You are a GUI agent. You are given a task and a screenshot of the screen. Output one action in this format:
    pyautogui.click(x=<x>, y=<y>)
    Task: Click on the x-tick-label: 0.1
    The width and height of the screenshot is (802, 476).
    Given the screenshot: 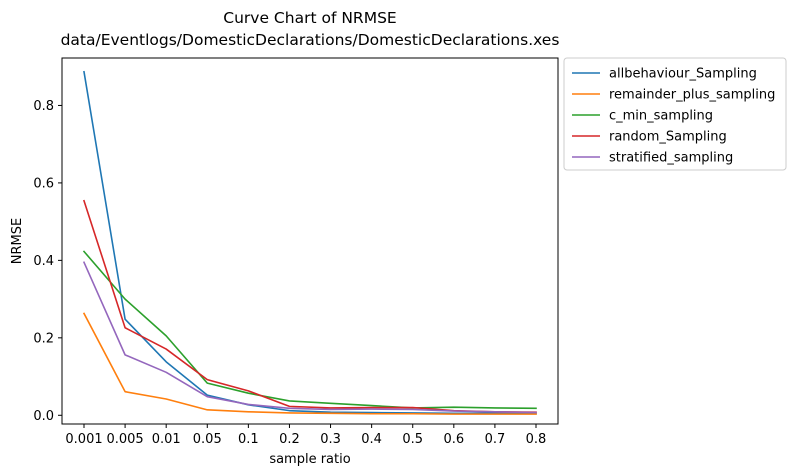 What is the action you would take?
    pyautogui.click(x=248, y=439)
    